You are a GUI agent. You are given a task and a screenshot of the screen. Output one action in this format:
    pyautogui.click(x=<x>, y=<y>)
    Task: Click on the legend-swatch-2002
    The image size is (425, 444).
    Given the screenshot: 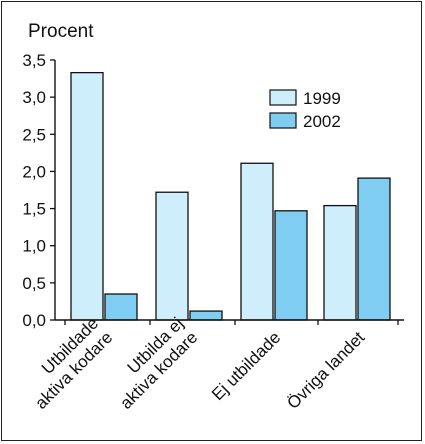 What is the action you would take?
    pyautogui.click(x=283, y=120)
    